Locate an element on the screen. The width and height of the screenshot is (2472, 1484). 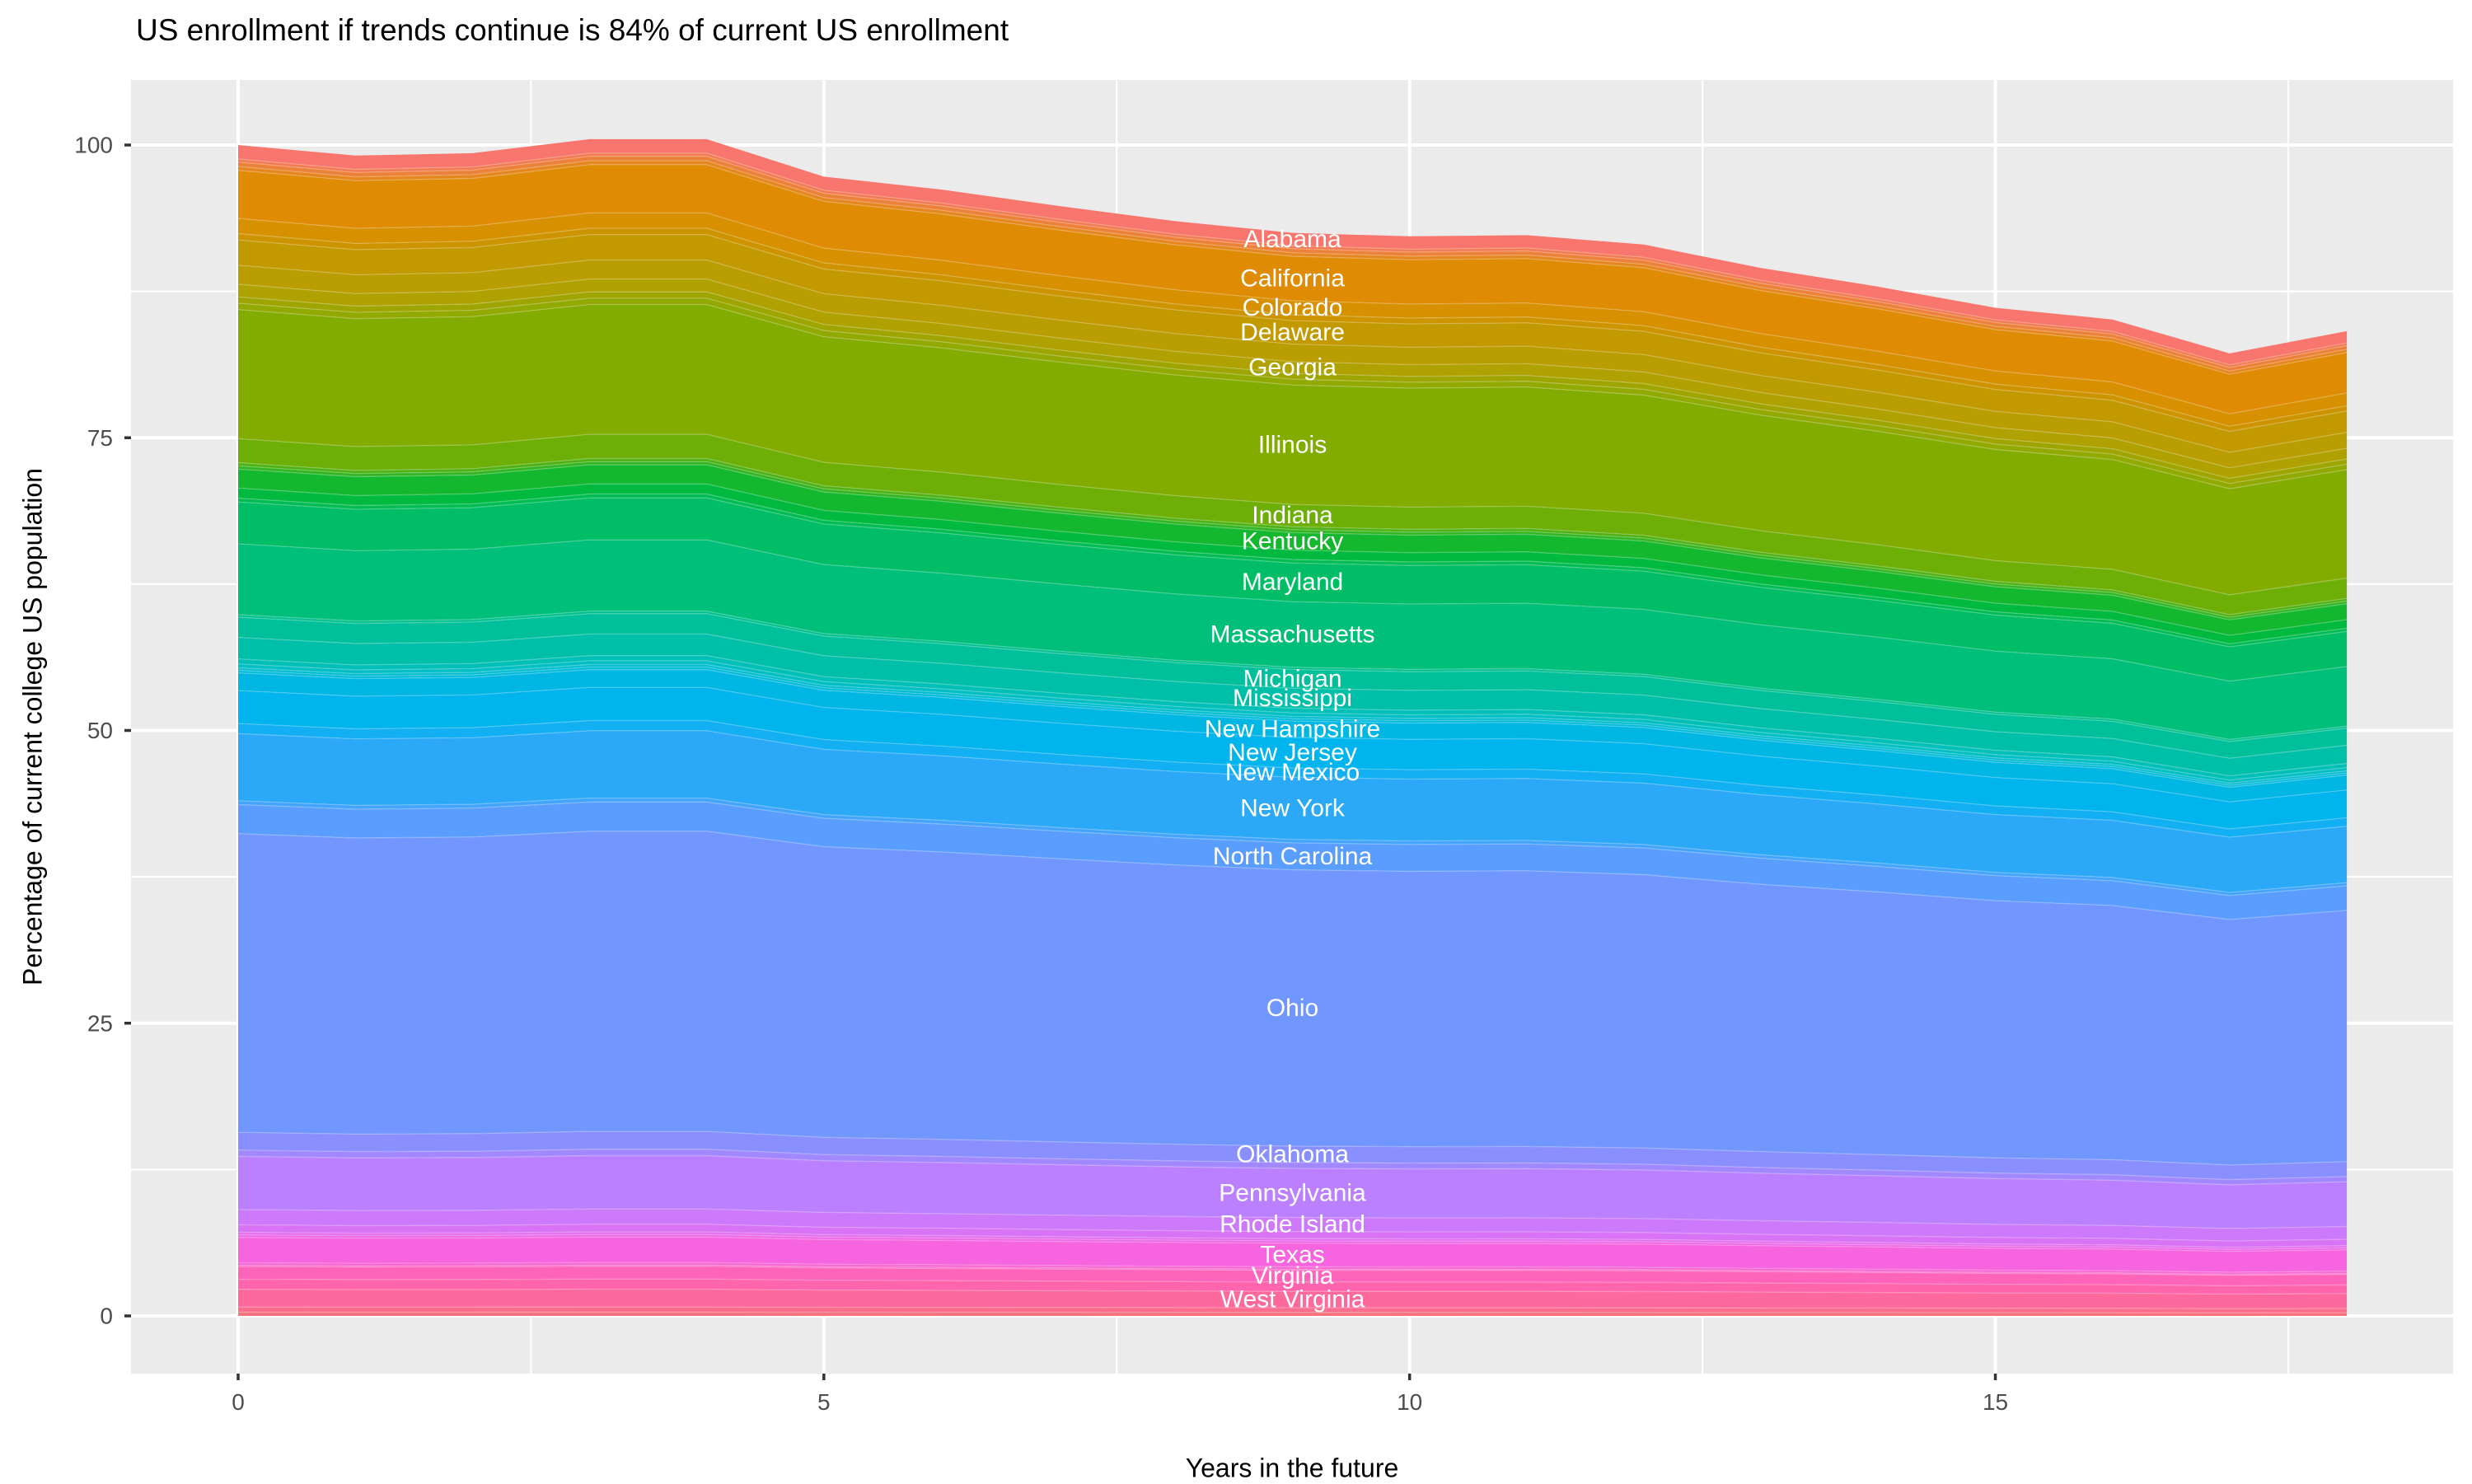
area-band-south-carolina is located at coordinates (1293, 1236).